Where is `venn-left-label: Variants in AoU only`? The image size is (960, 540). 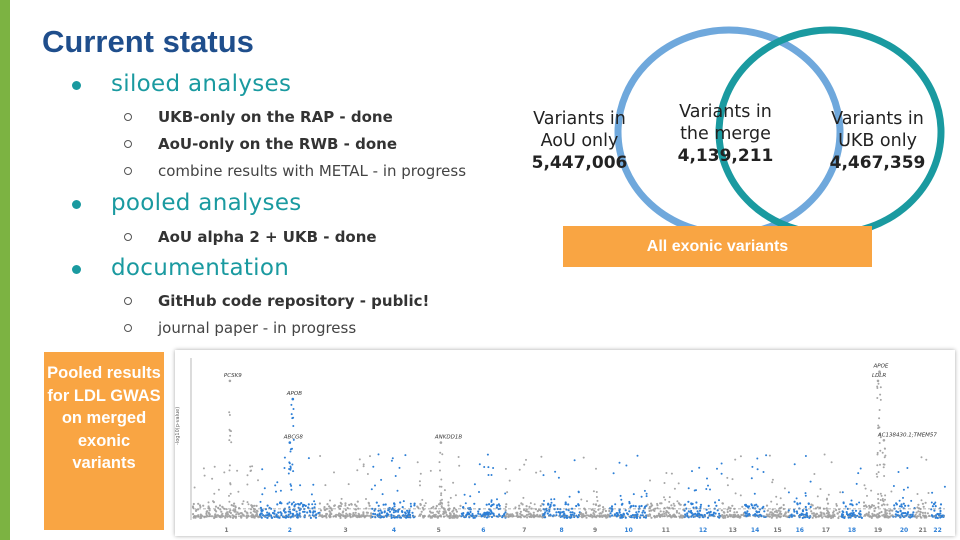 venn-left-label: Variants in AoU only is located at coordinates (579, 130).